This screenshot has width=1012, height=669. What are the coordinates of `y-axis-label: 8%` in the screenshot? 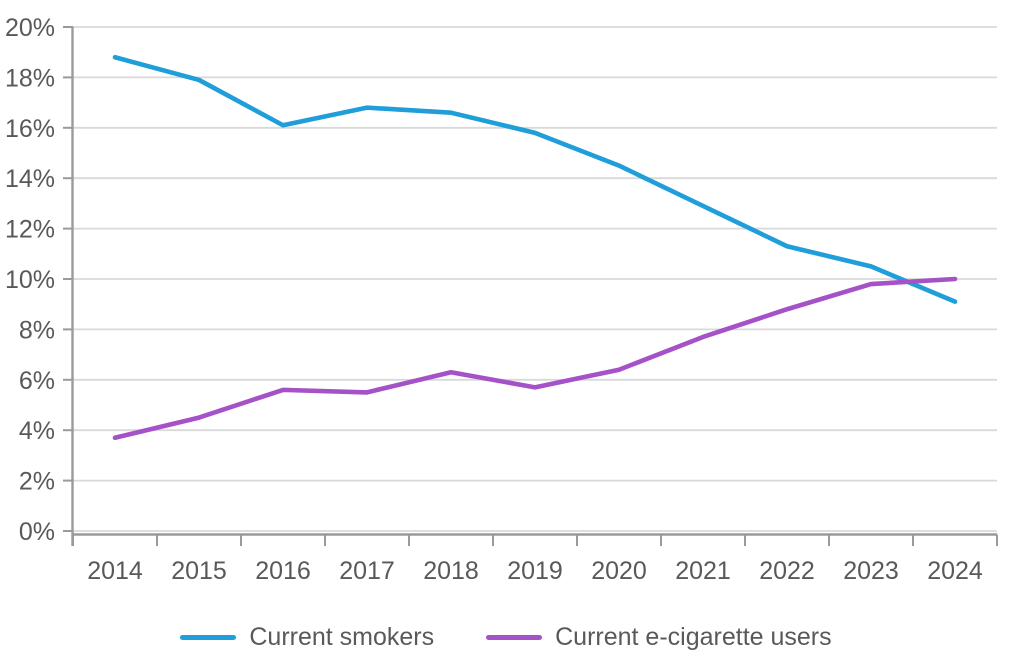 It's located at (37, 330).